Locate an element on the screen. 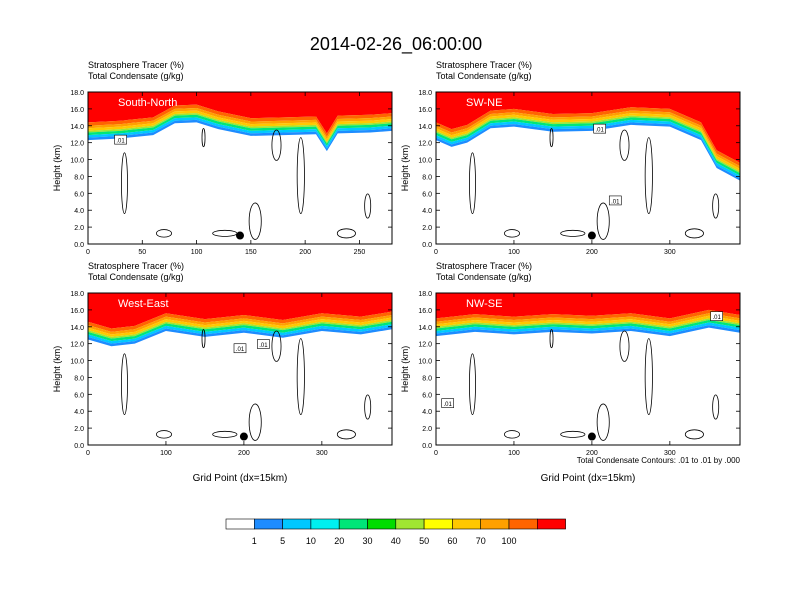 The image size is (792, 612). panel-plot-area: .01 .01 is located at coordinates (588, 367).